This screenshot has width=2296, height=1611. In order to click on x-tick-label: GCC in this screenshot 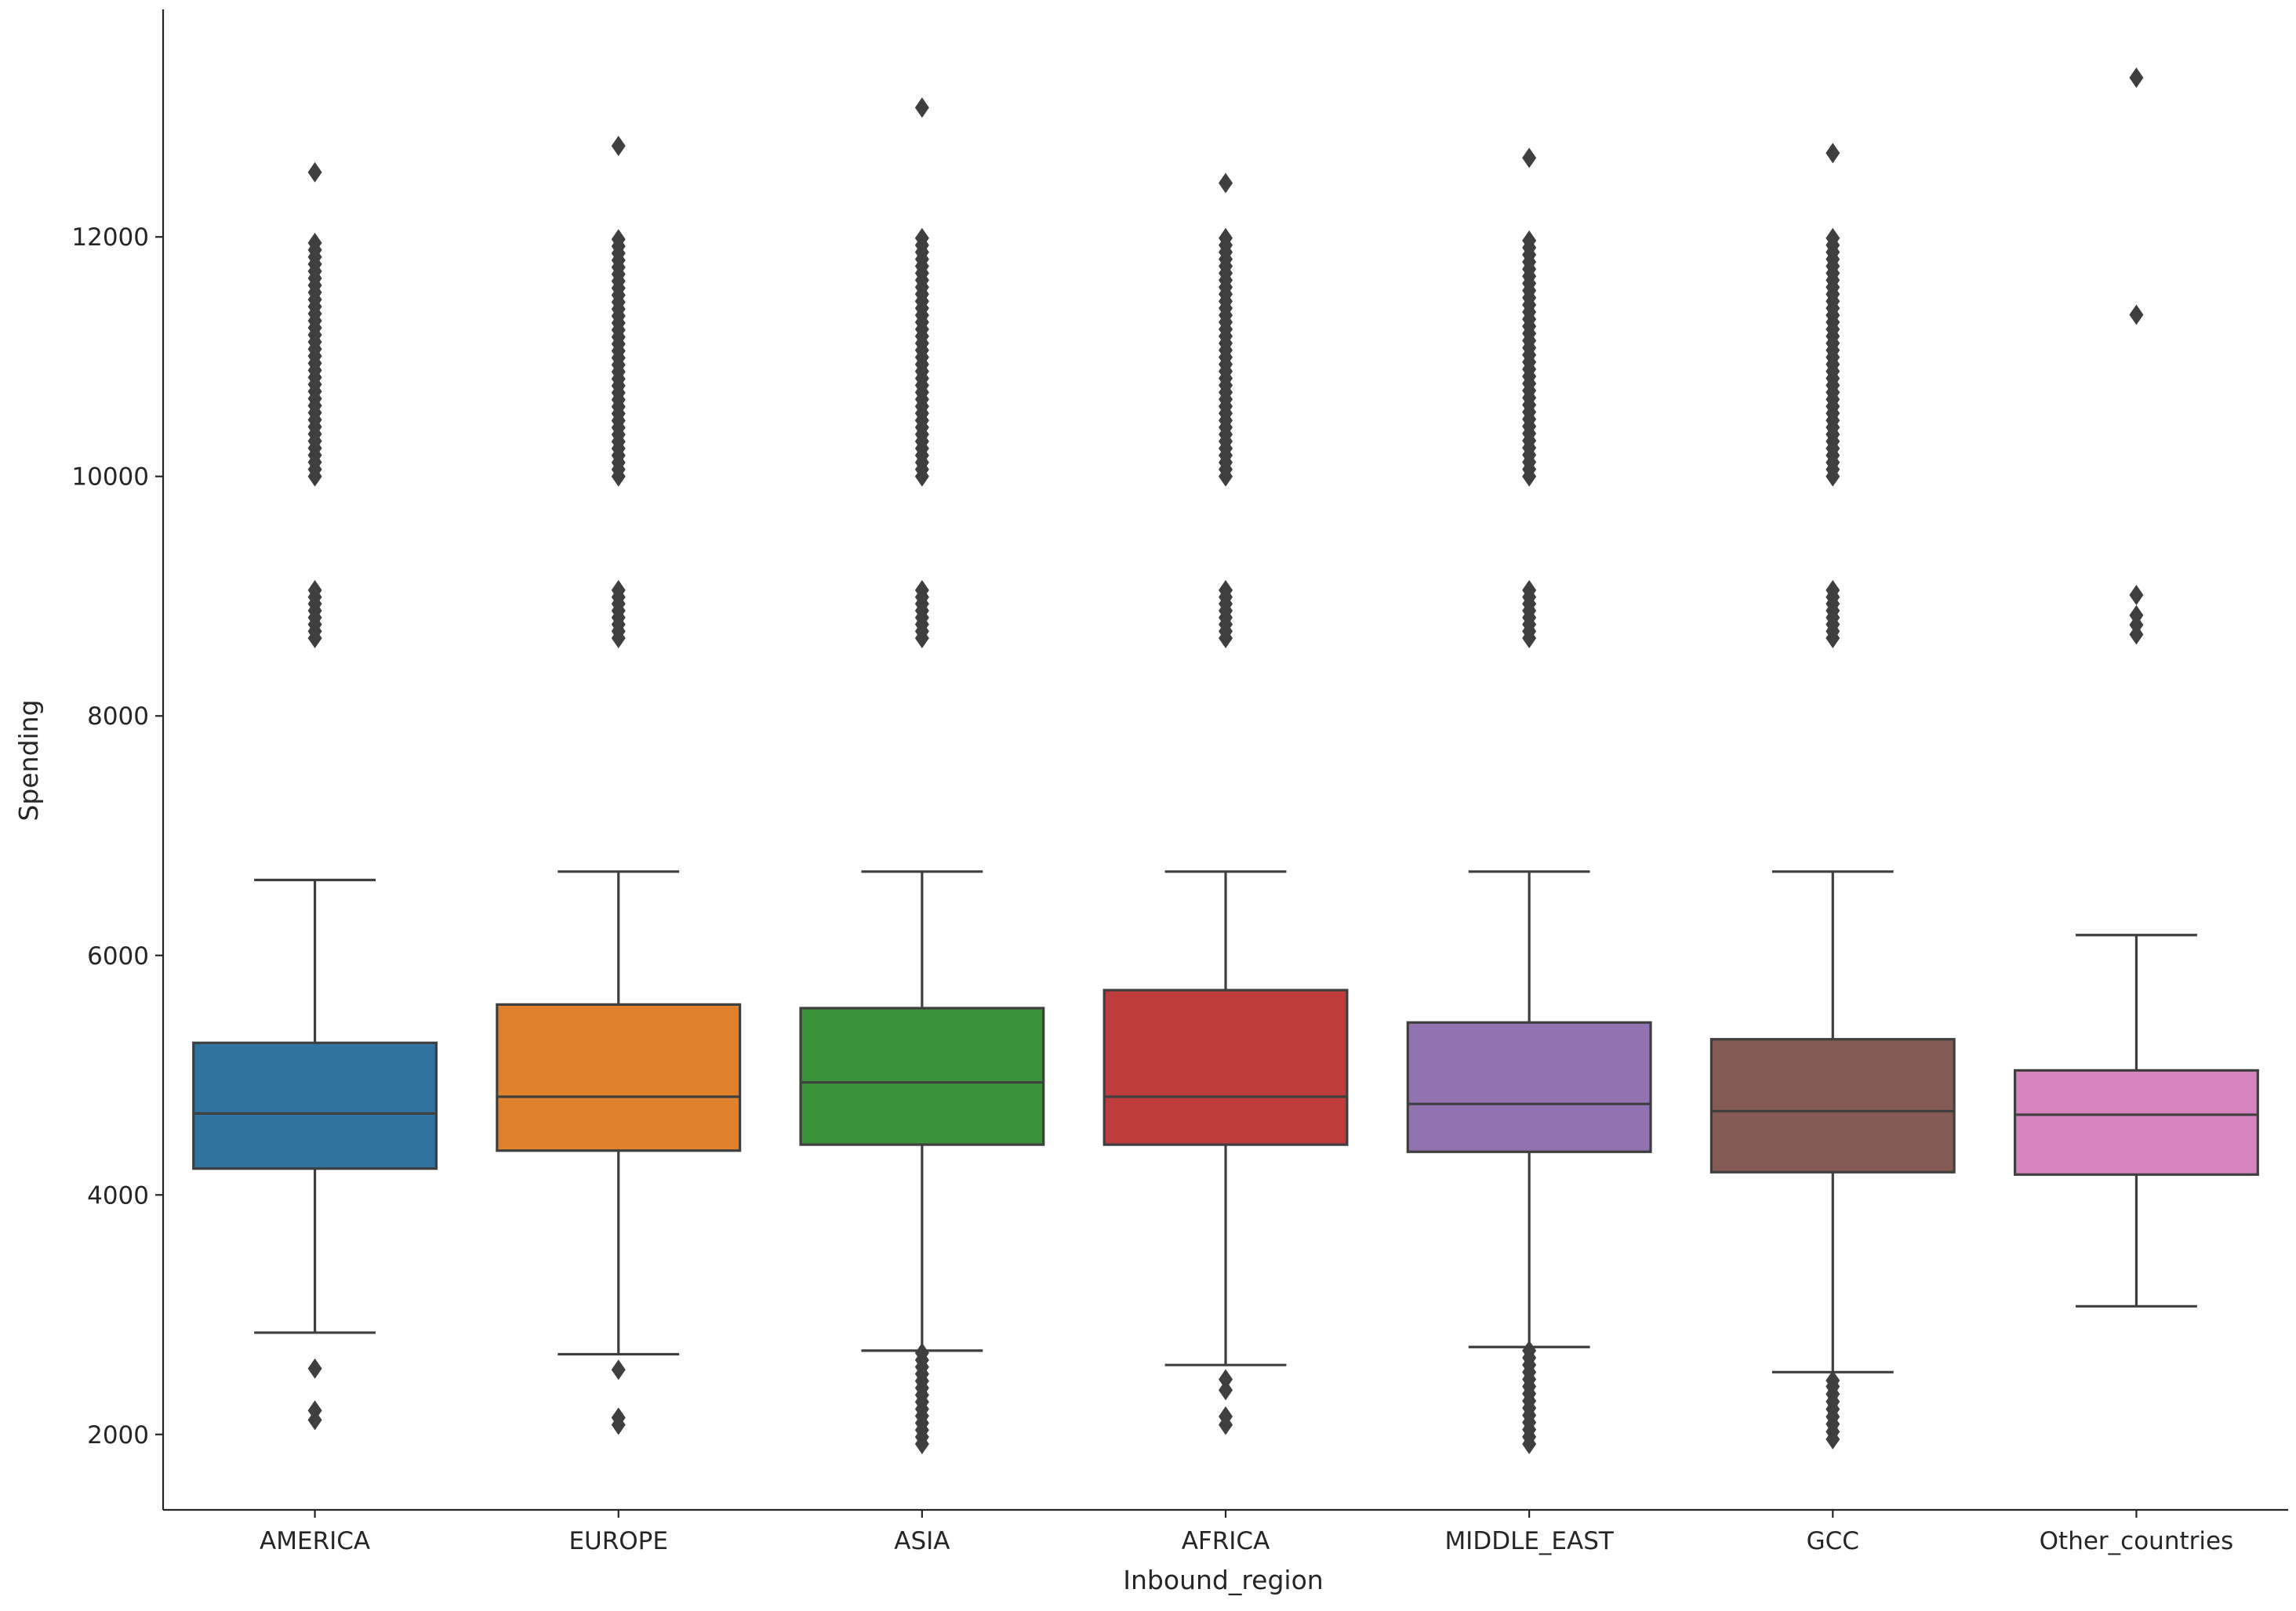, I will do `click(1833, 1541)`.